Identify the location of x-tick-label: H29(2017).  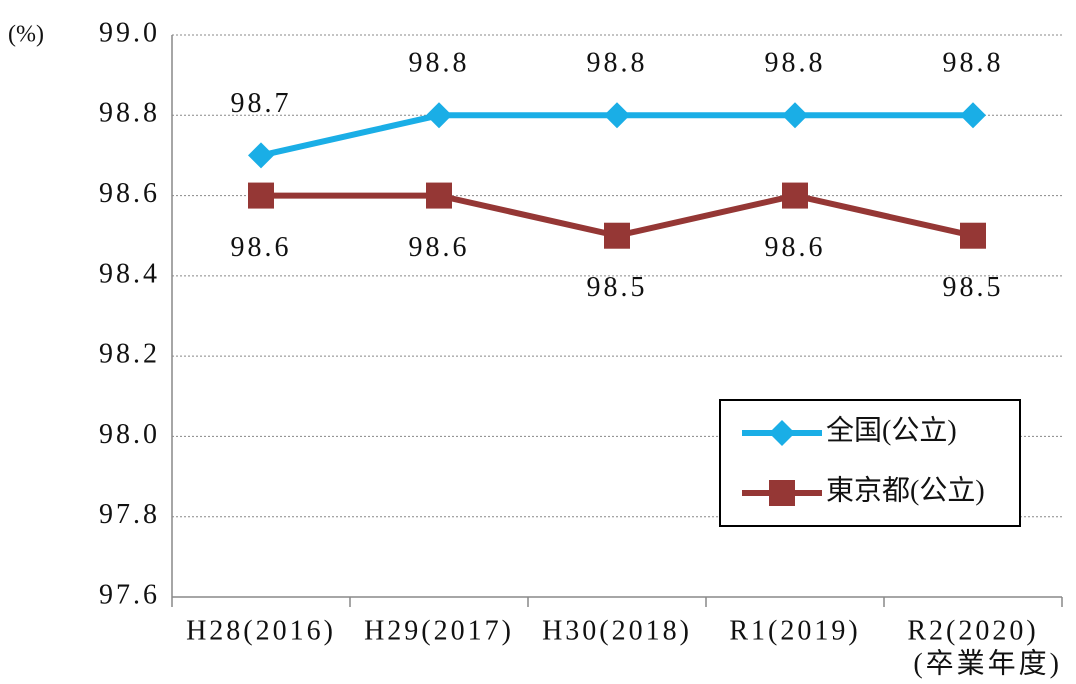
(439, 630).